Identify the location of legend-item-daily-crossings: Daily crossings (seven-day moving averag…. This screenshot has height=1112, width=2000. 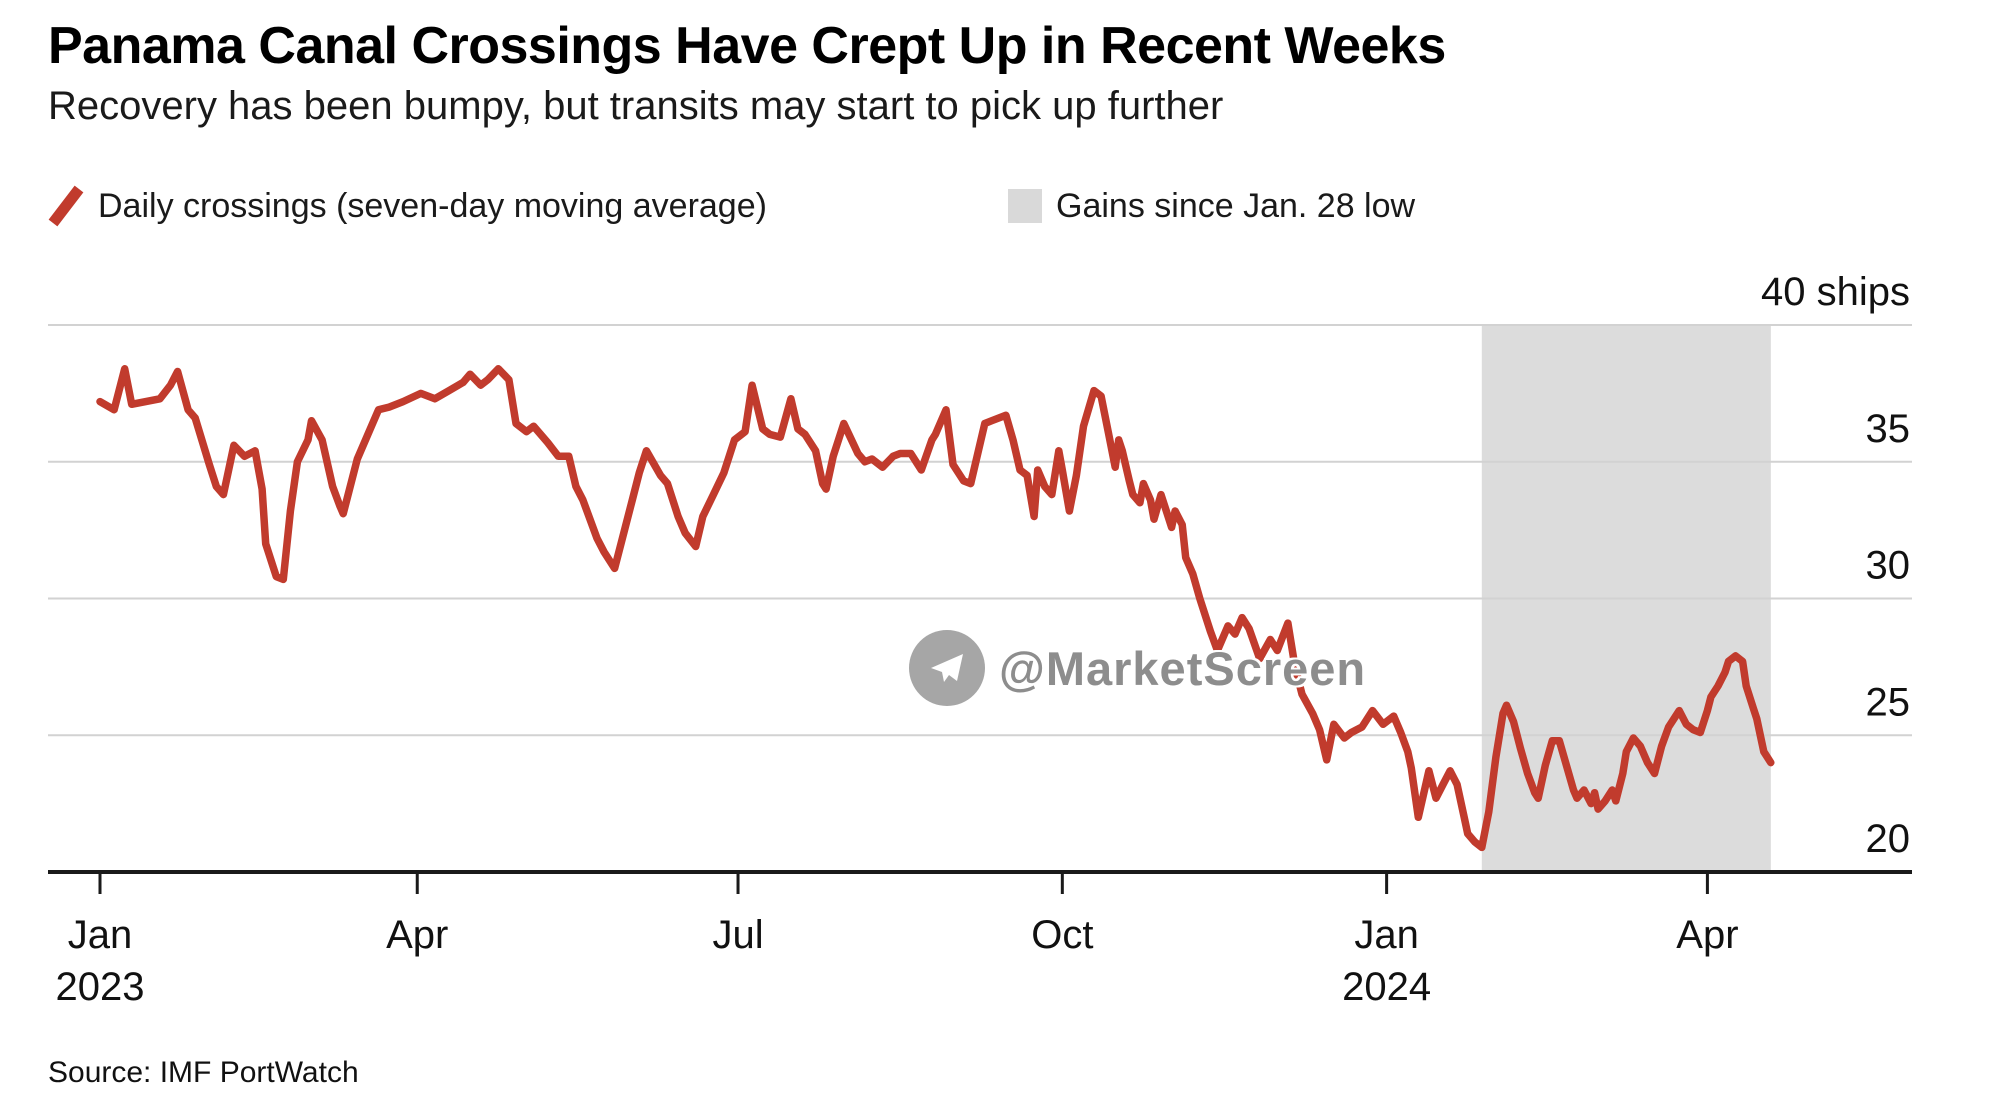
(407, 206).